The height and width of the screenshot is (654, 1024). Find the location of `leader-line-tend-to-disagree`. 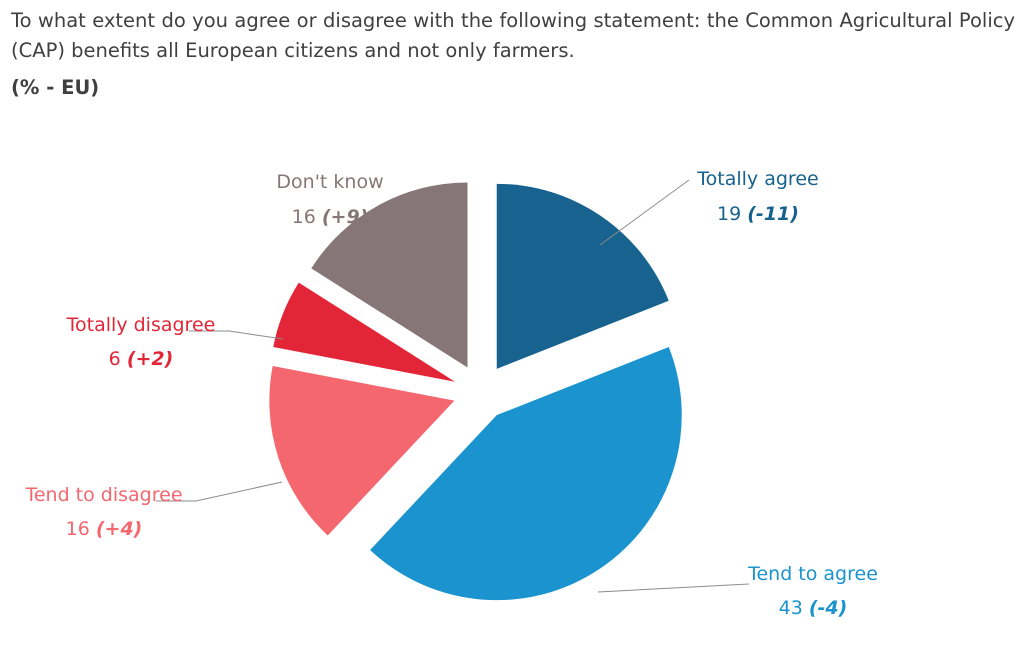

leader-line-tend-to-disagree is located at coordinates (219, 491).